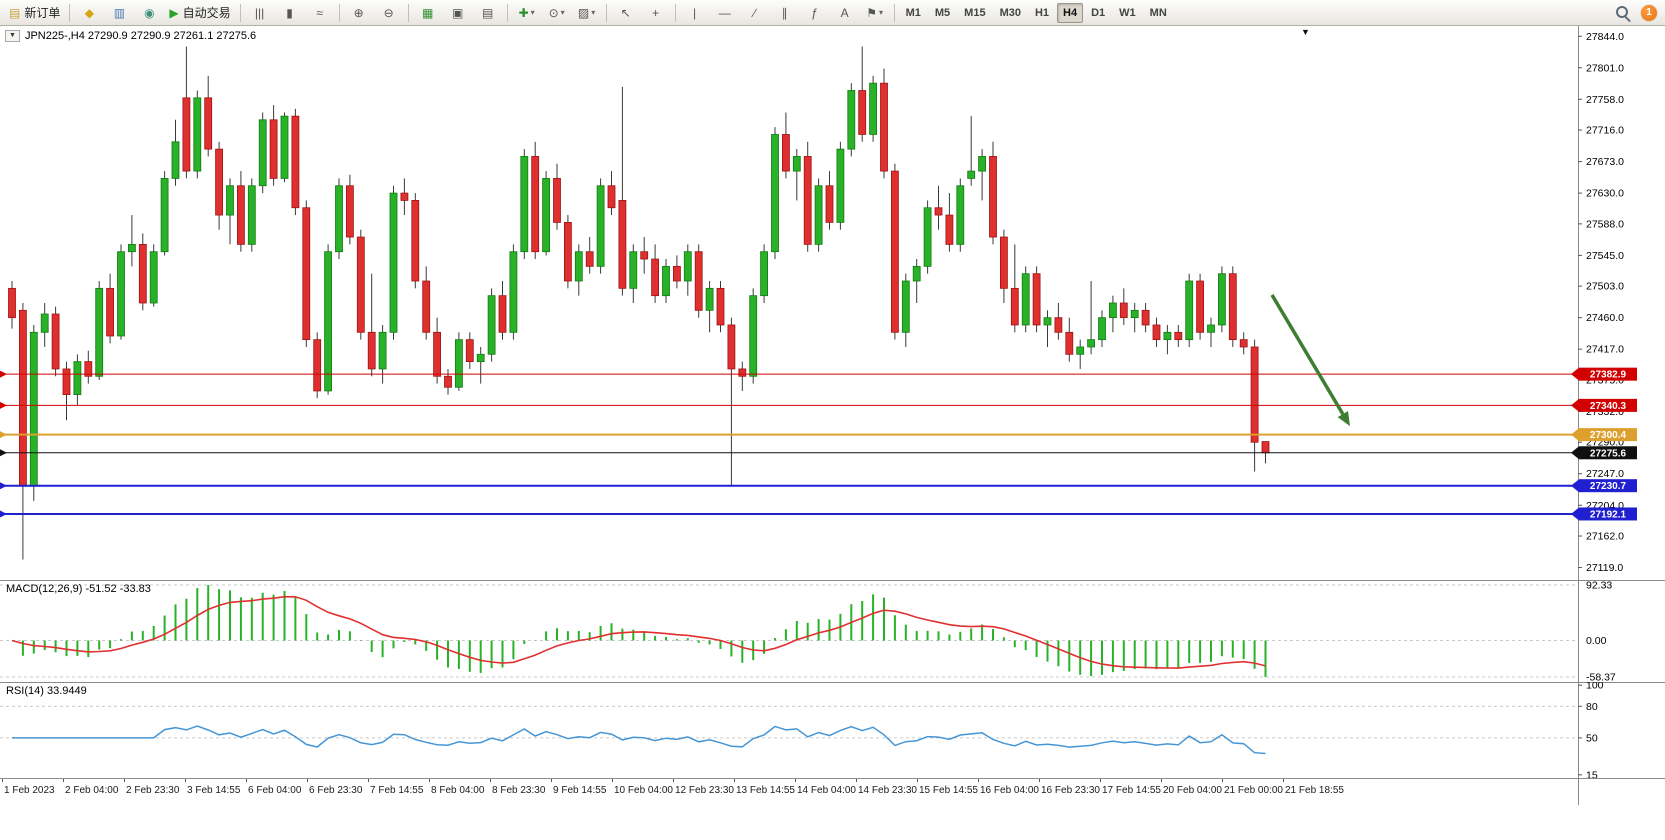  I want to click on time-axis-label: 12 Feb 23:30, so click(704, 790).